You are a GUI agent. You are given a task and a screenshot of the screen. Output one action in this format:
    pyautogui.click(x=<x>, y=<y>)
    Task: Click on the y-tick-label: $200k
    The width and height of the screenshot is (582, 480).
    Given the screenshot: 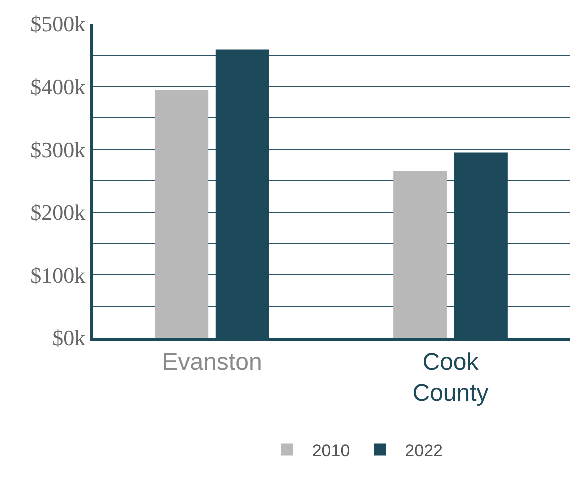 What is the action you would take?
    pyautogui.click(x=58, y=213)
    